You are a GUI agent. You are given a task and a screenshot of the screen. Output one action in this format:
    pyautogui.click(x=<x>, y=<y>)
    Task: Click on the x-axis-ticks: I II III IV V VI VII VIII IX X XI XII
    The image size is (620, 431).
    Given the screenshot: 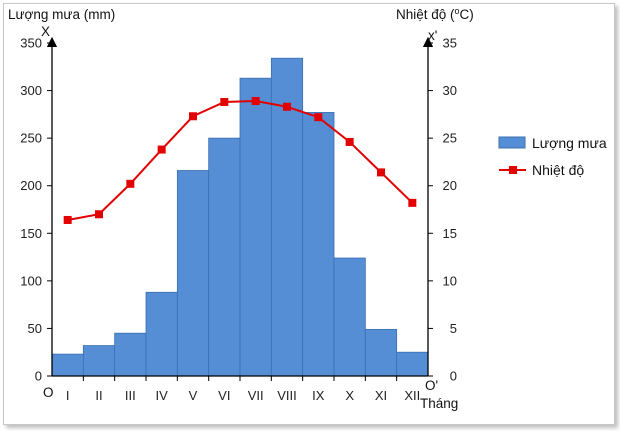 What is the action you would take?
    pyautogui.click(x=243, y=389)
    